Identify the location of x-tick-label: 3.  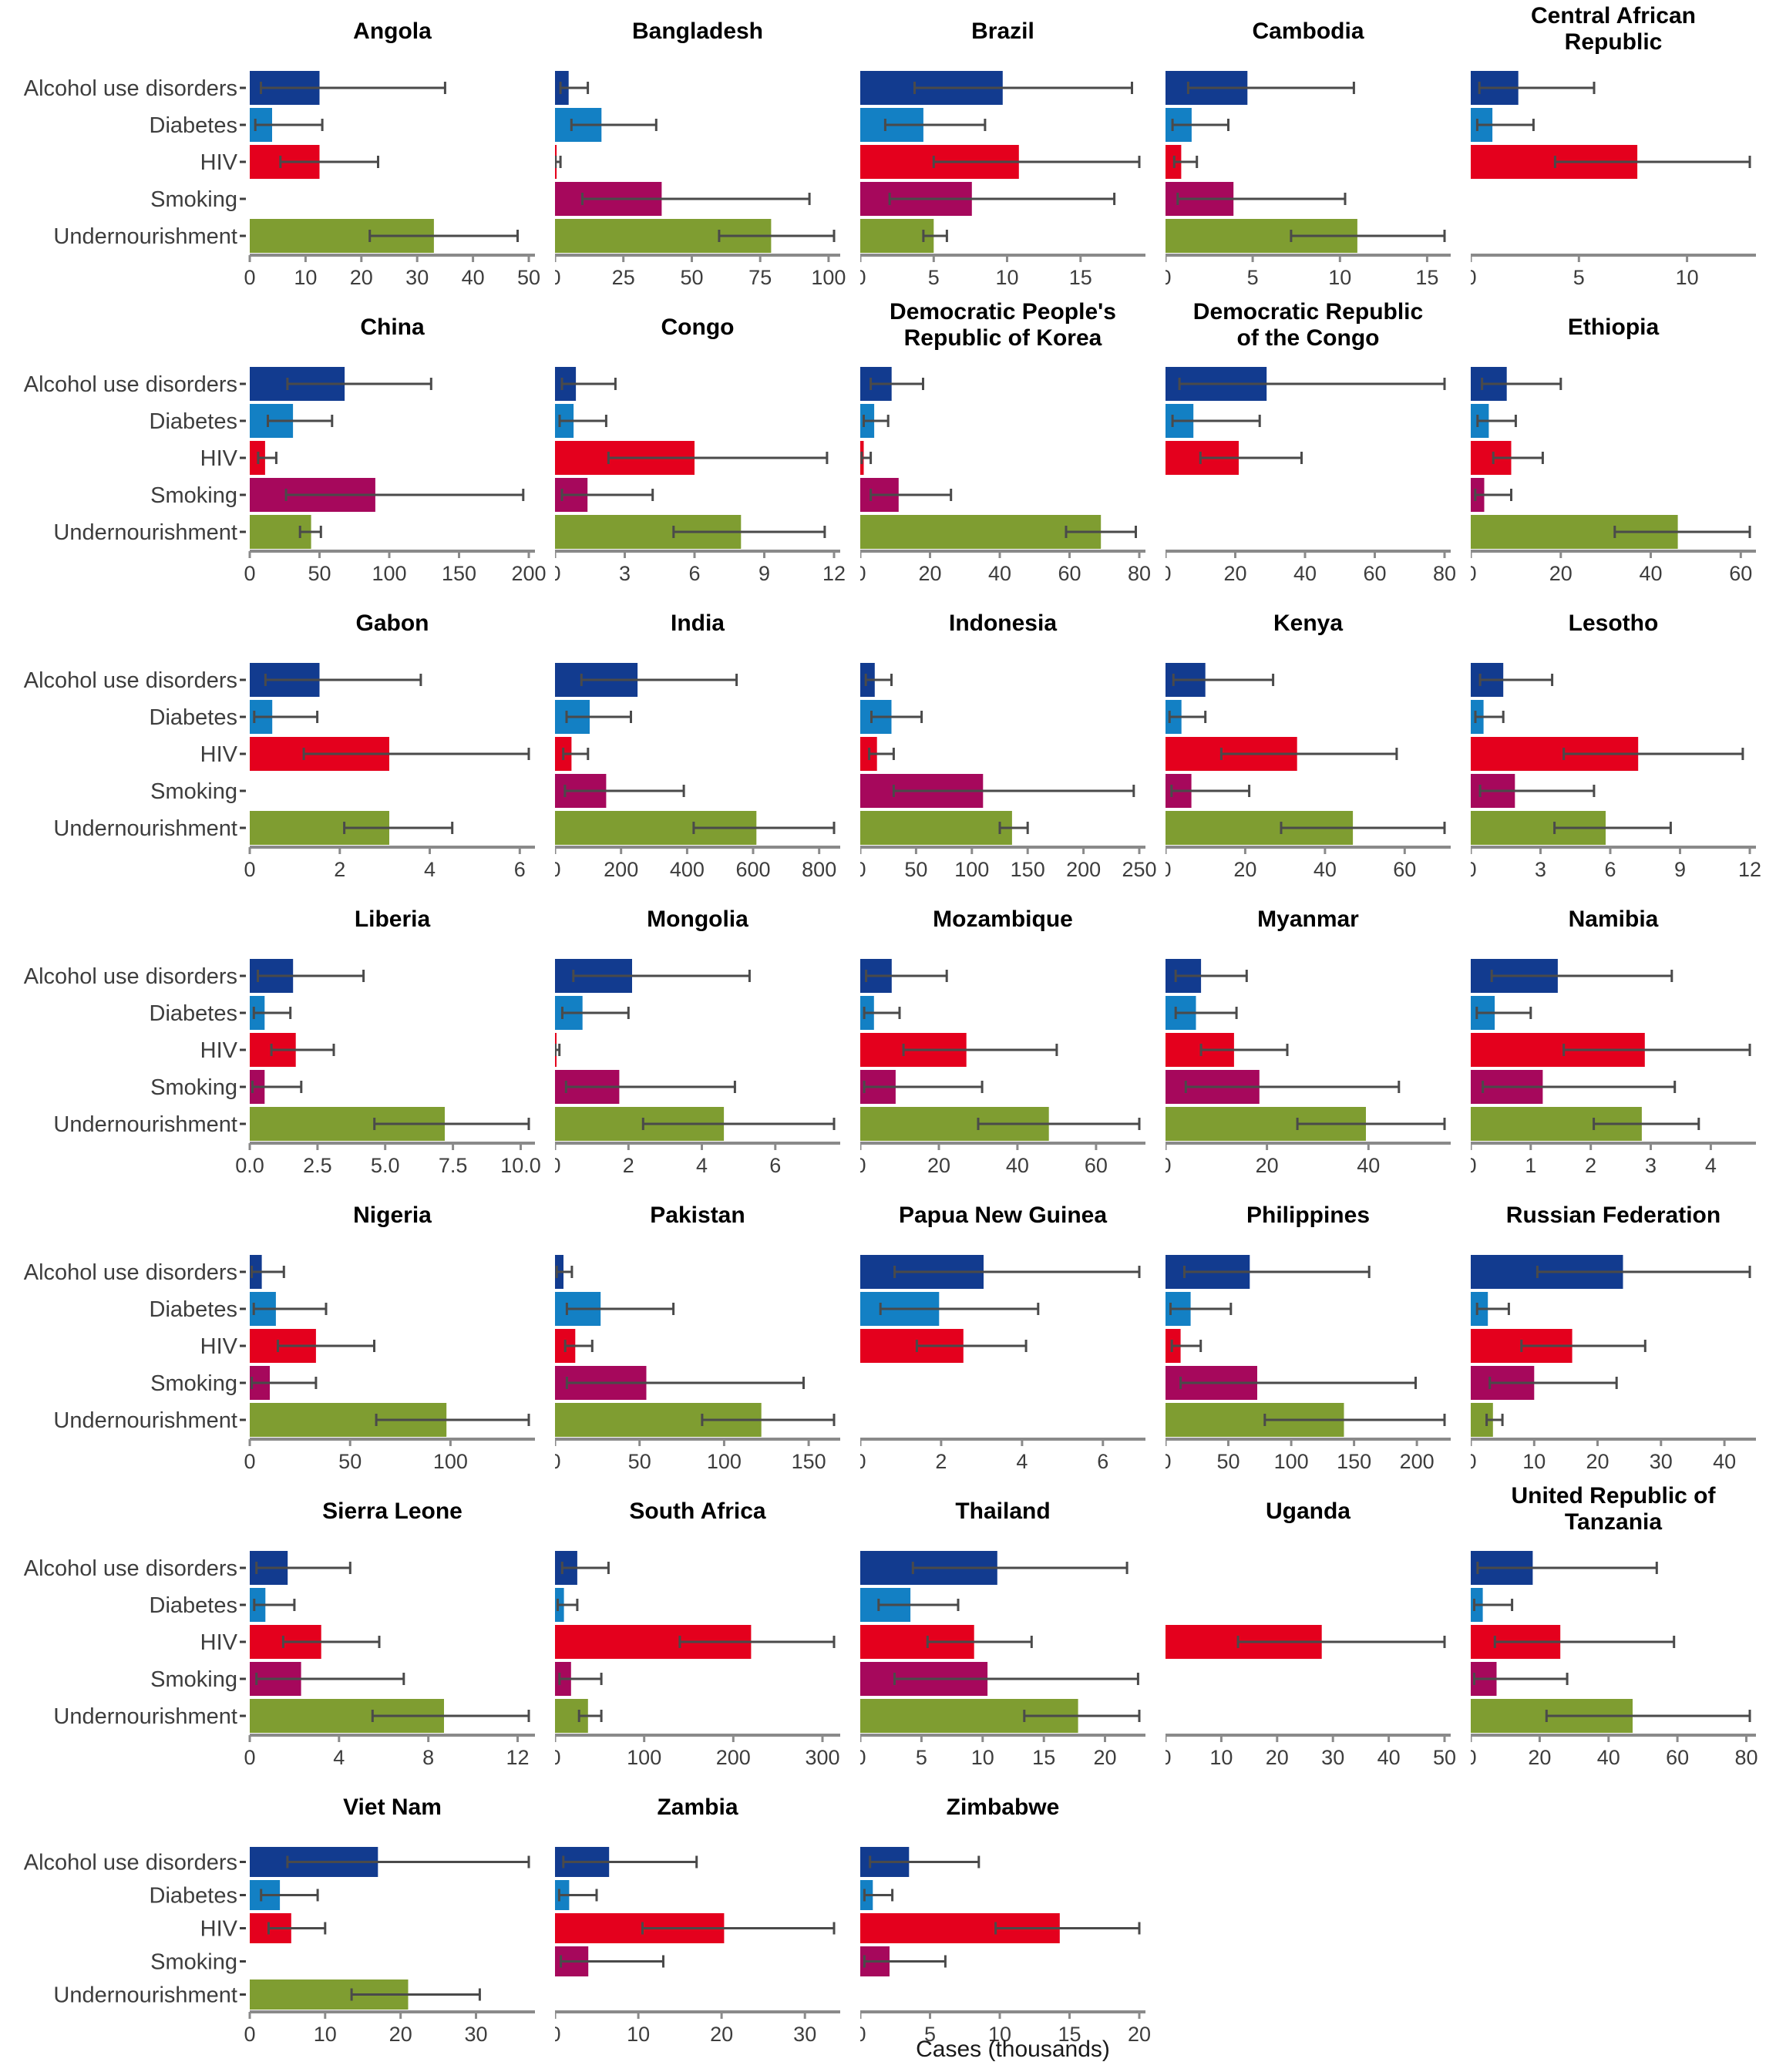
(625, 573).